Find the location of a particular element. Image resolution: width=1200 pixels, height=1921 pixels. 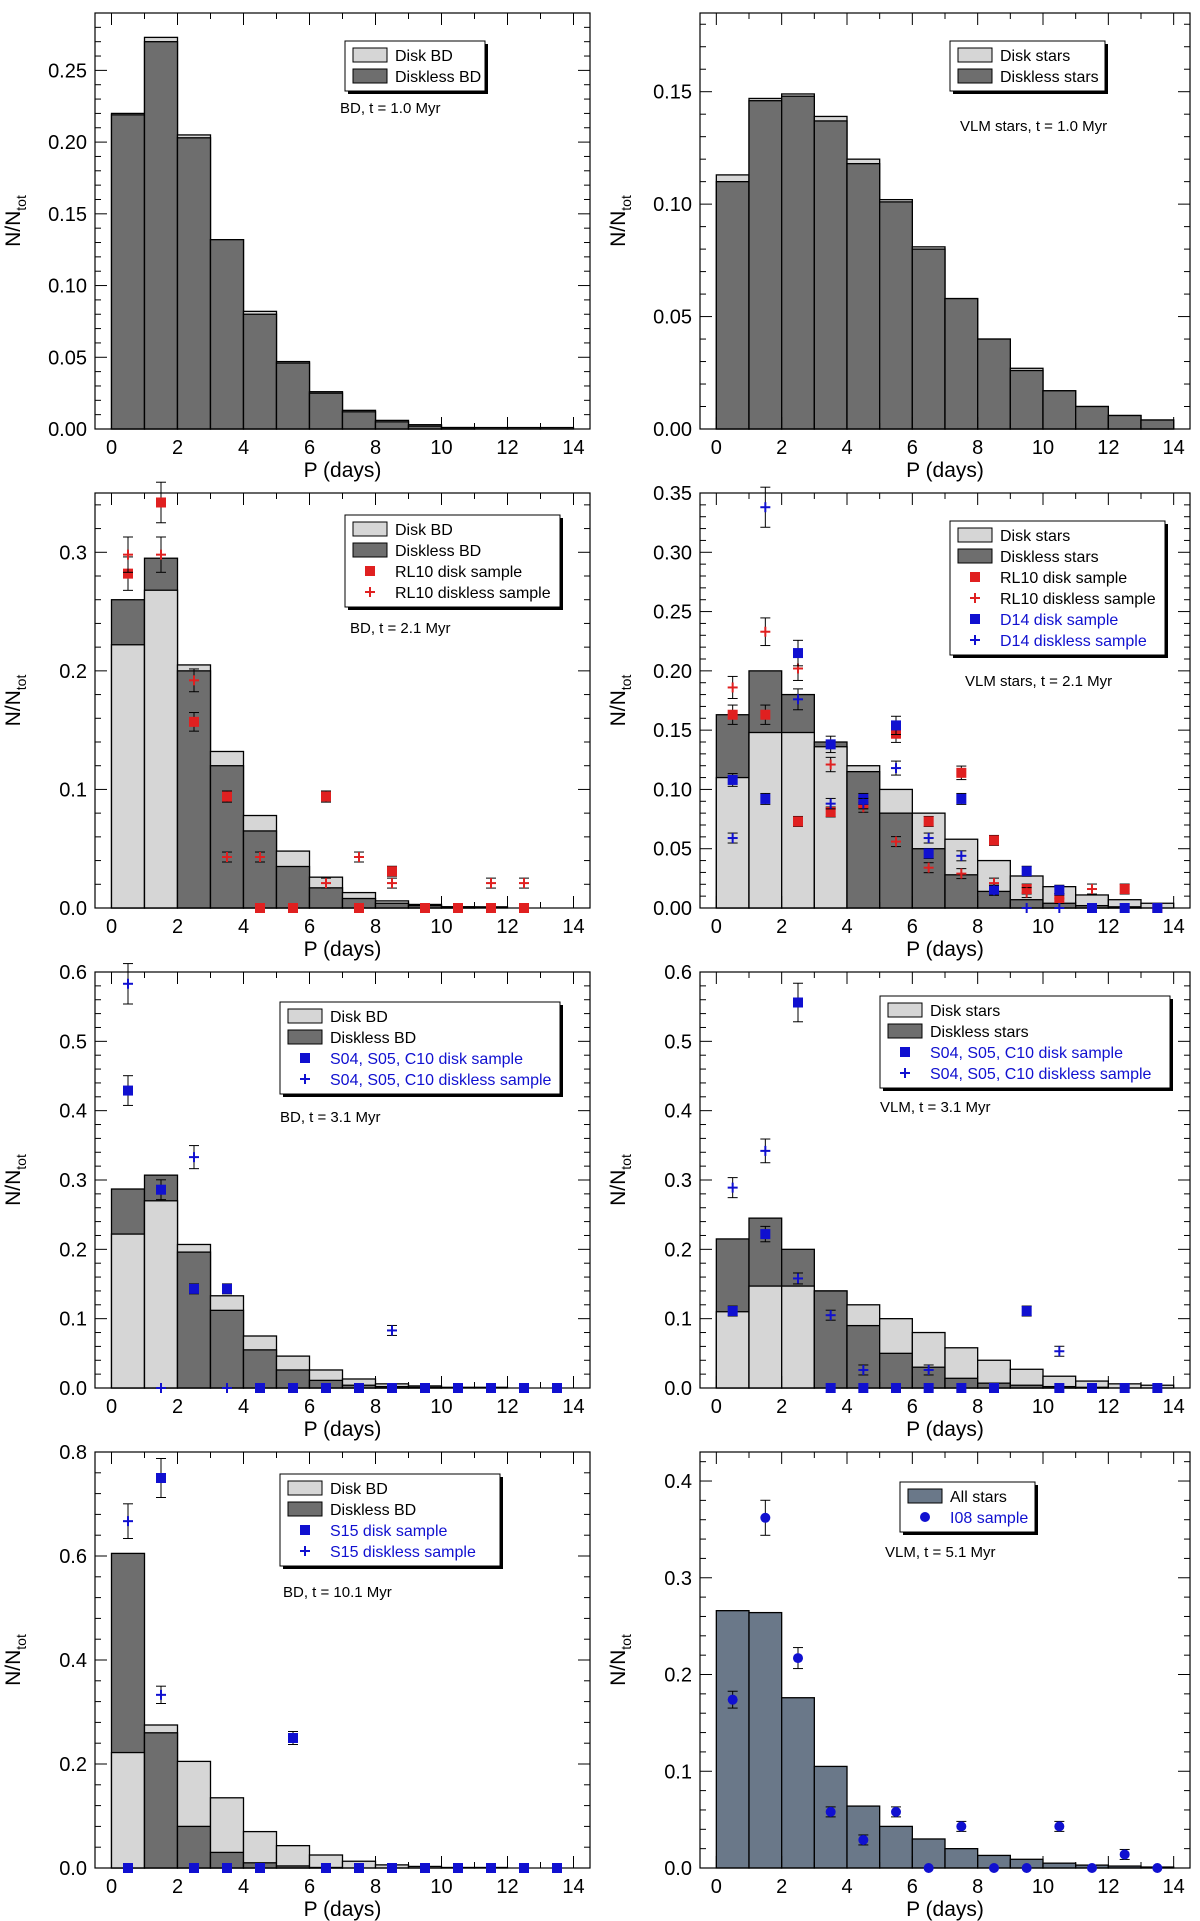

y-tick-label: 0.00 is located at coordinates (67, 430).